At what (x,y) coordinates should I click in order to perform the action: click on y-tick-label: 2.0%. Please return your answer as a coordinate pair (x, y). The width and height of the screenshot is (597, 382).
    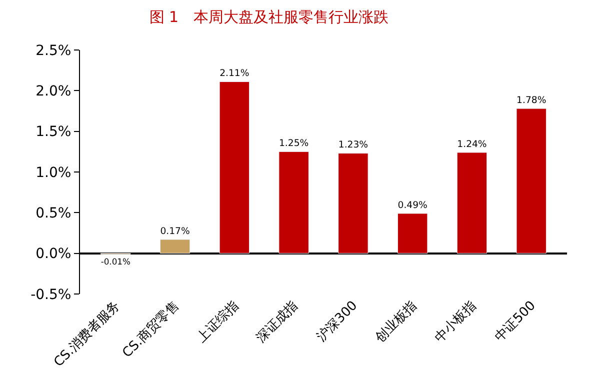
    Looking at the image, I should click on (54, 92).